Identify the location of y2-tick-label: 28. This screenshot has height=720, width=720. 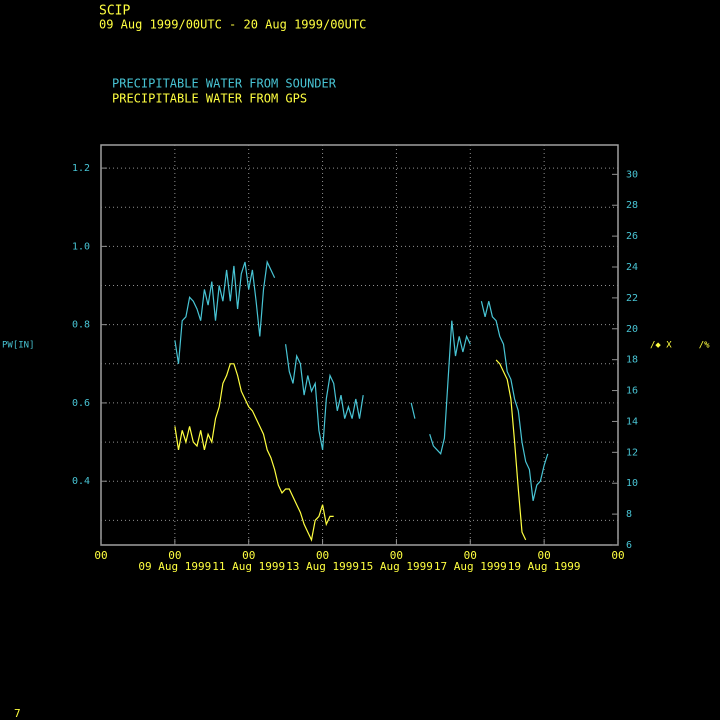
(632, 205).